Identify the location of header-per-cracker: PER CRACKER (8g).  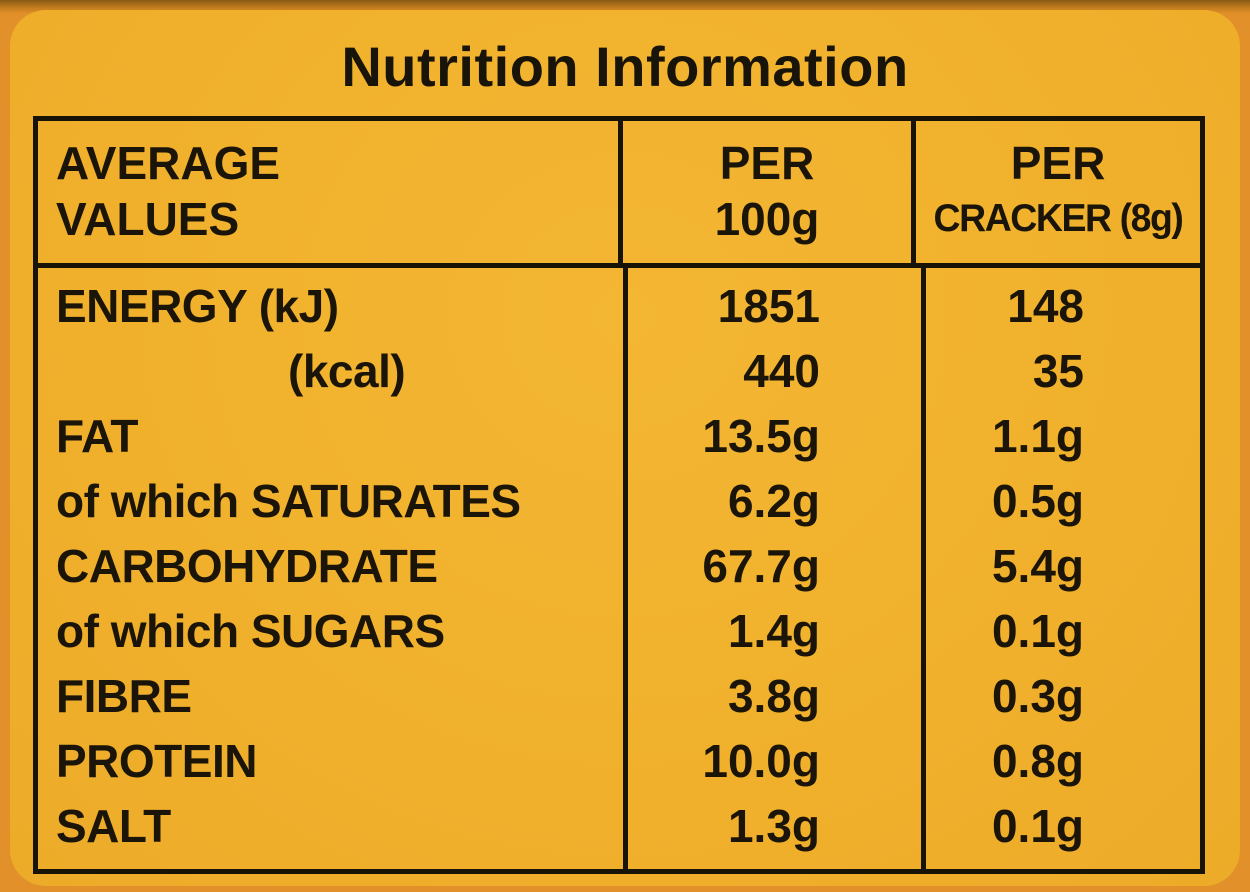
(1058, 192).